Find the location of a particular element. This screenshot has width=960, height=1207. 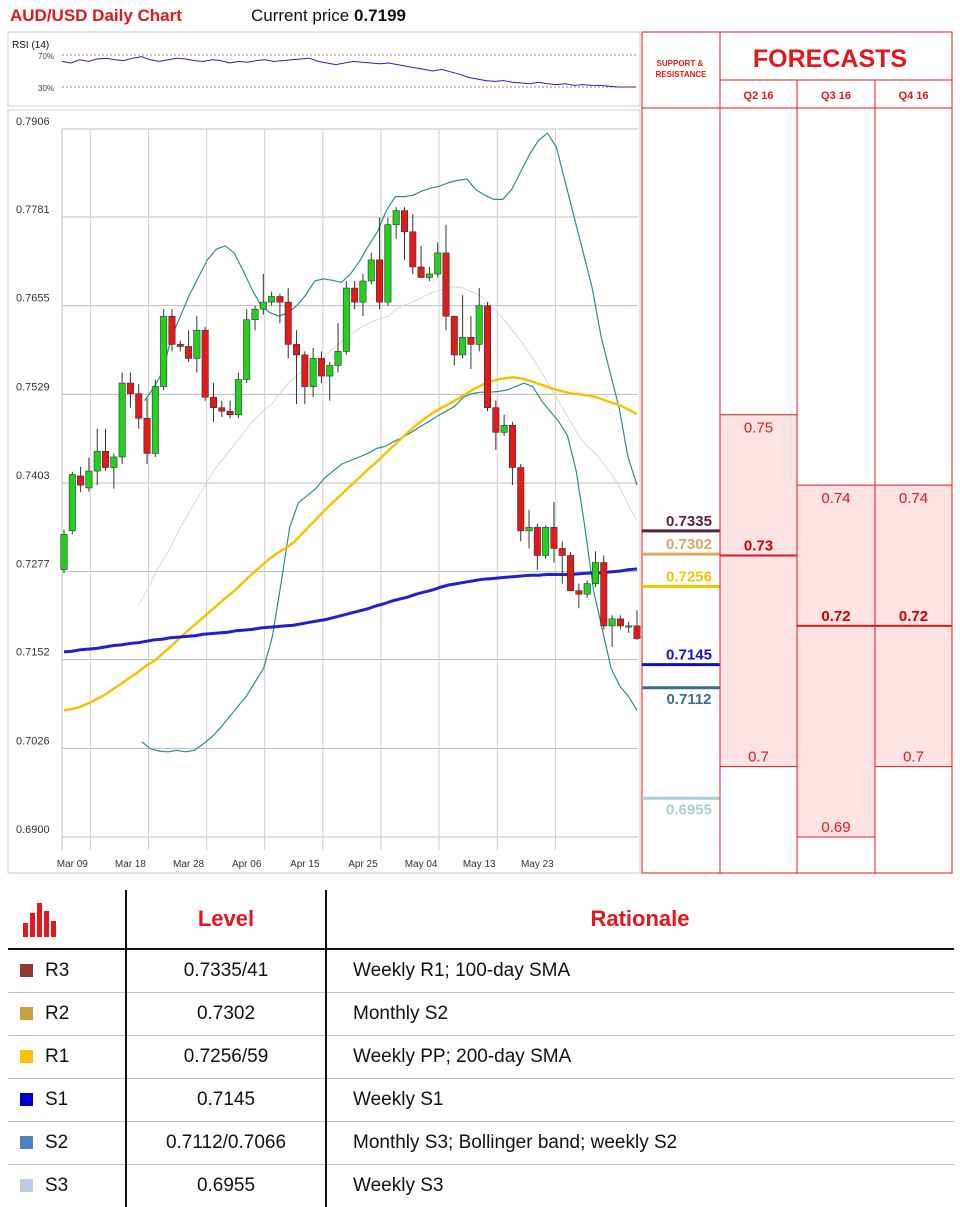

level-rationale: Monthly S2 is located at coordinates (640, 1014).